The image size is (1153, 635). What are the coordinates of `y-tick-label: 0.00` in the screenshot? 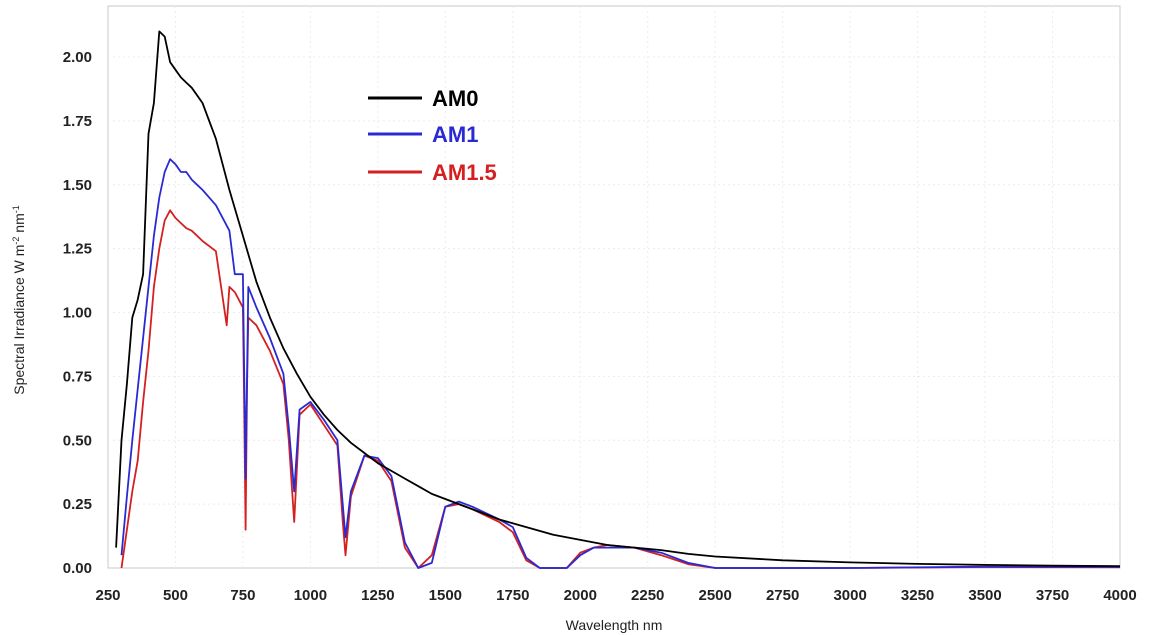 It's located at (77, 568).